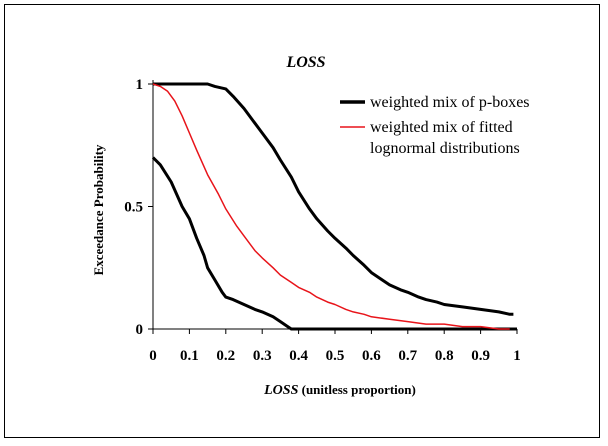 Image resolution: width=608 pixels, height=446 pixels. Describe the element at coordinates (441, 127) in the screenshot. I see `legend-label-lognormal-1: weighted mix of fitted` at that location.